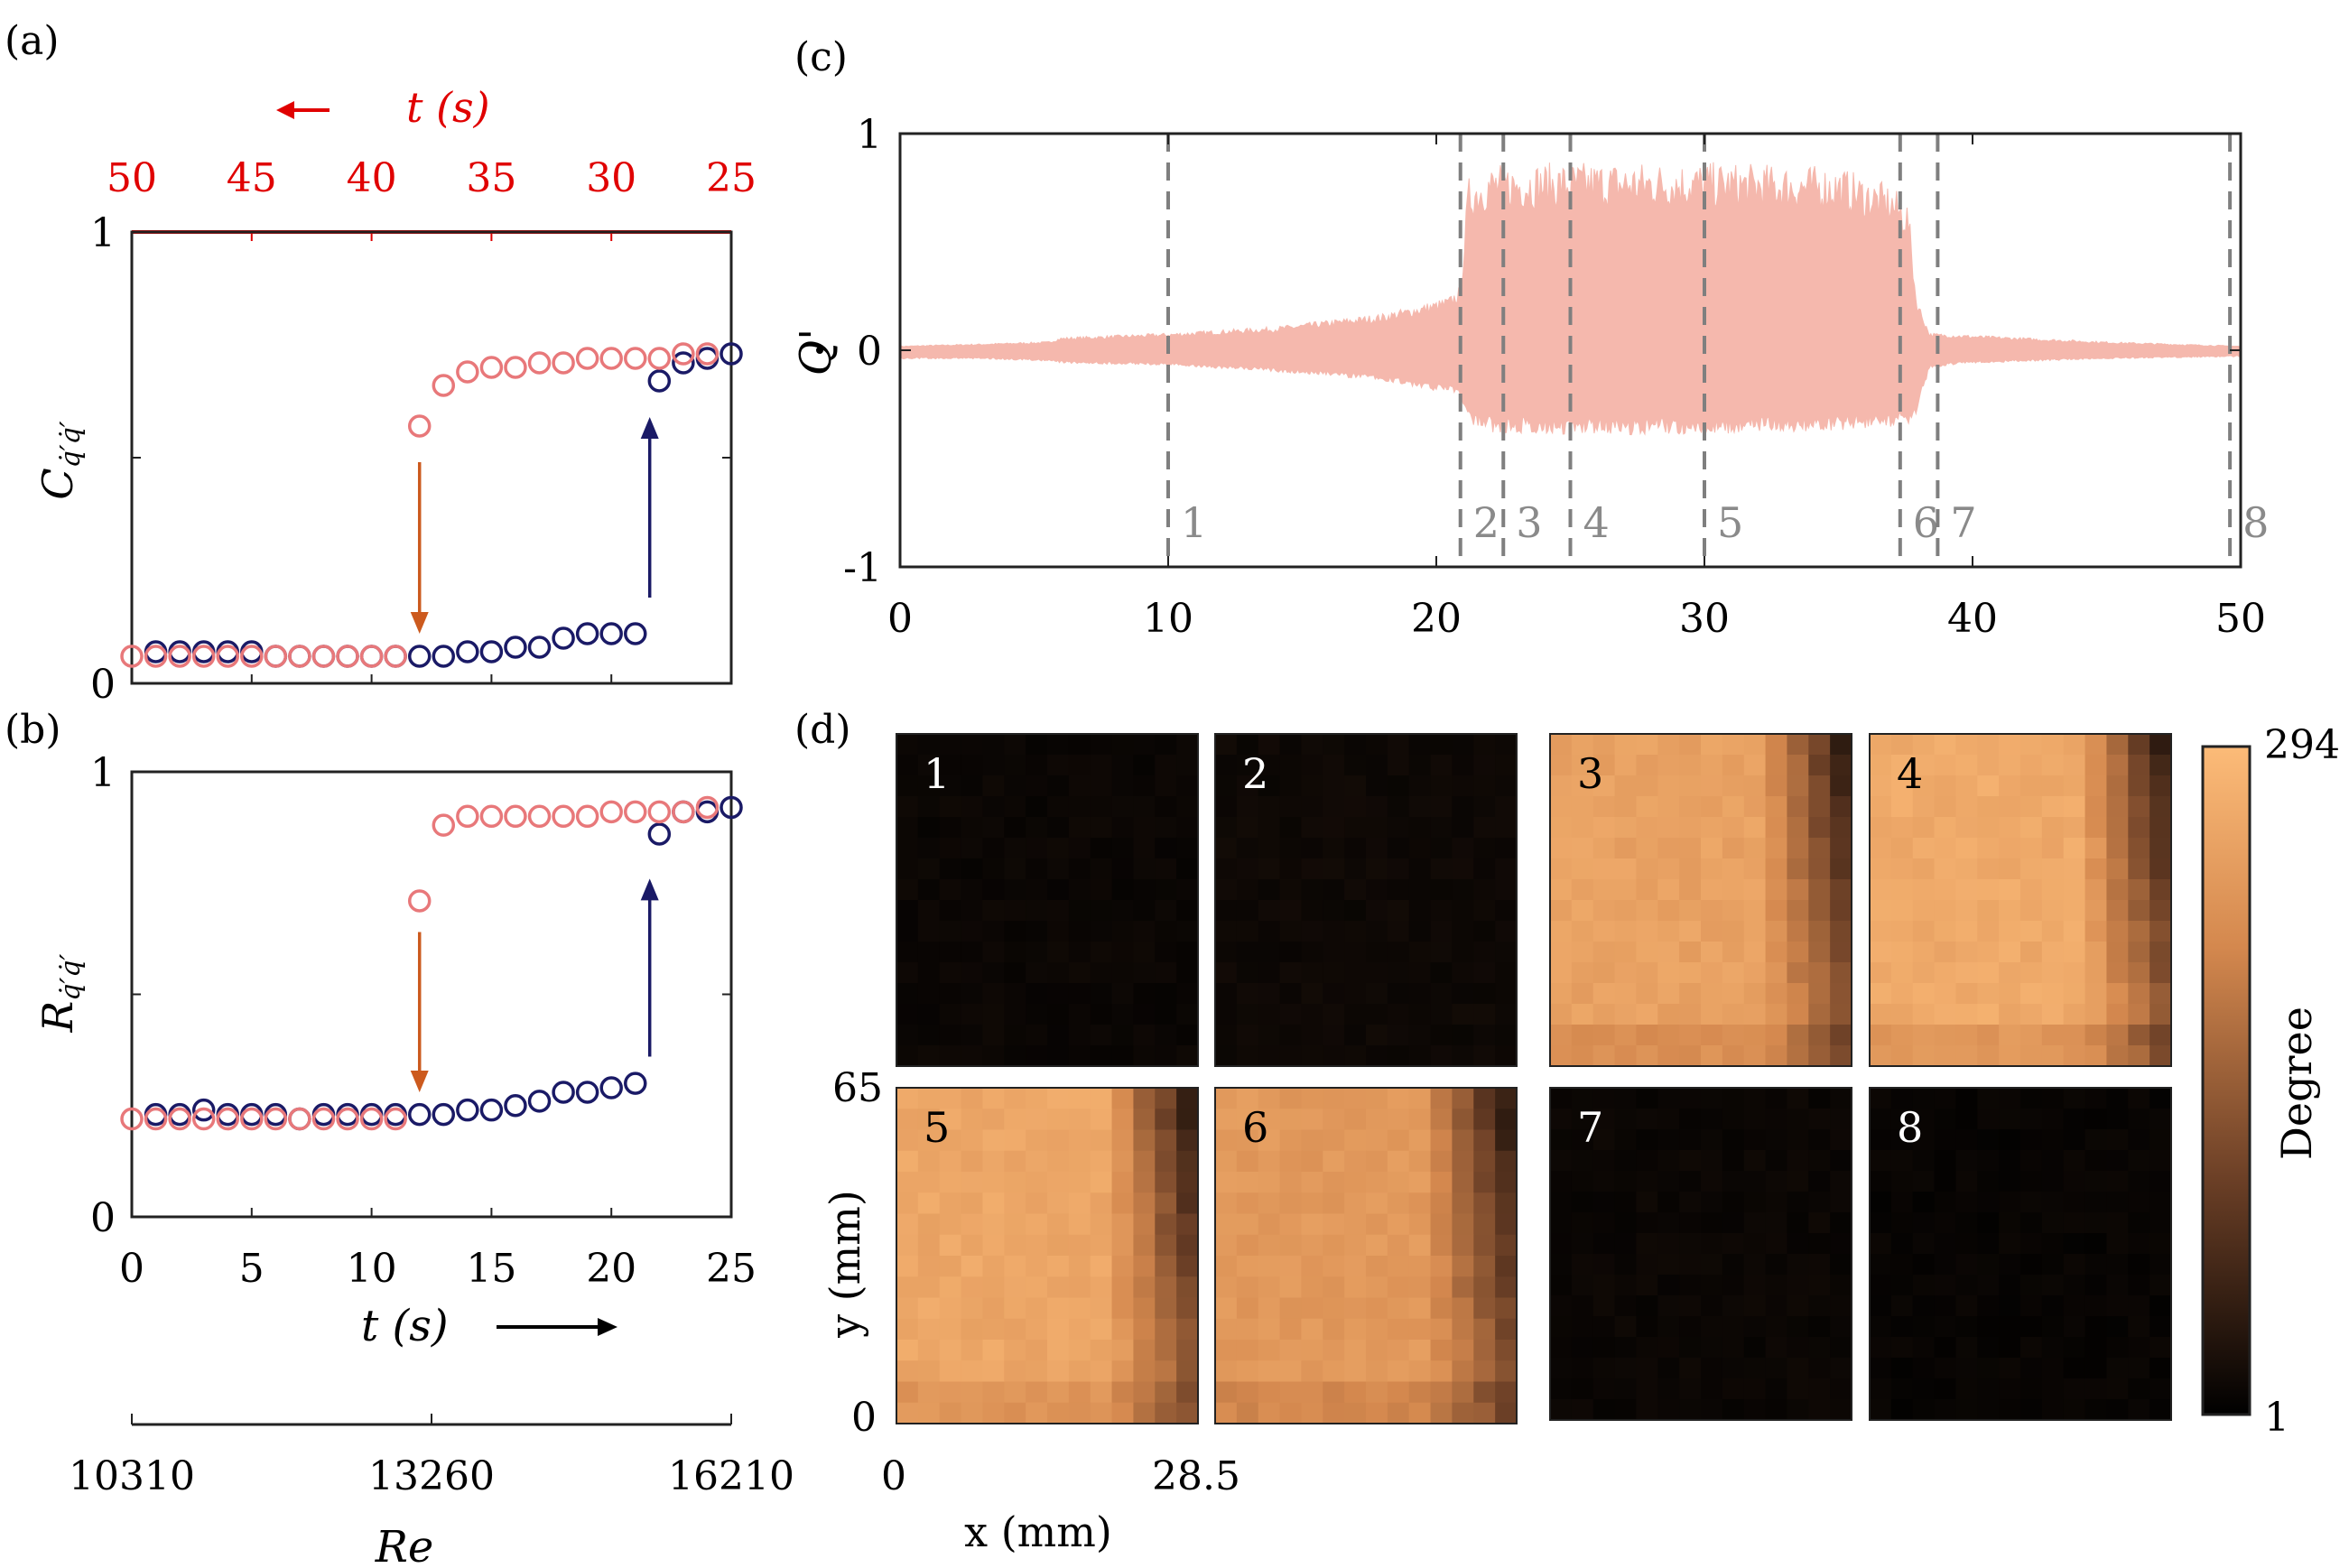  What do you see at coordinates (534, 525) in the screenshot?
I see `panel-a-arrows` at bounding box center [534, 525].